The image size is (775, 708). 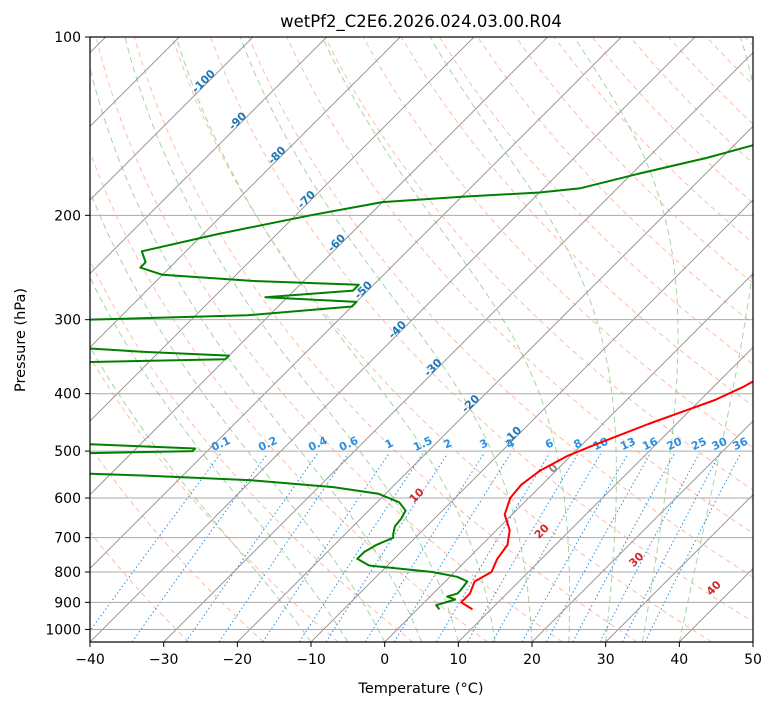 What do you see at coordinates (650, 444) in the screenshot?
I see `mixing-ratio-label: 16` at bounding box center [650, 444].